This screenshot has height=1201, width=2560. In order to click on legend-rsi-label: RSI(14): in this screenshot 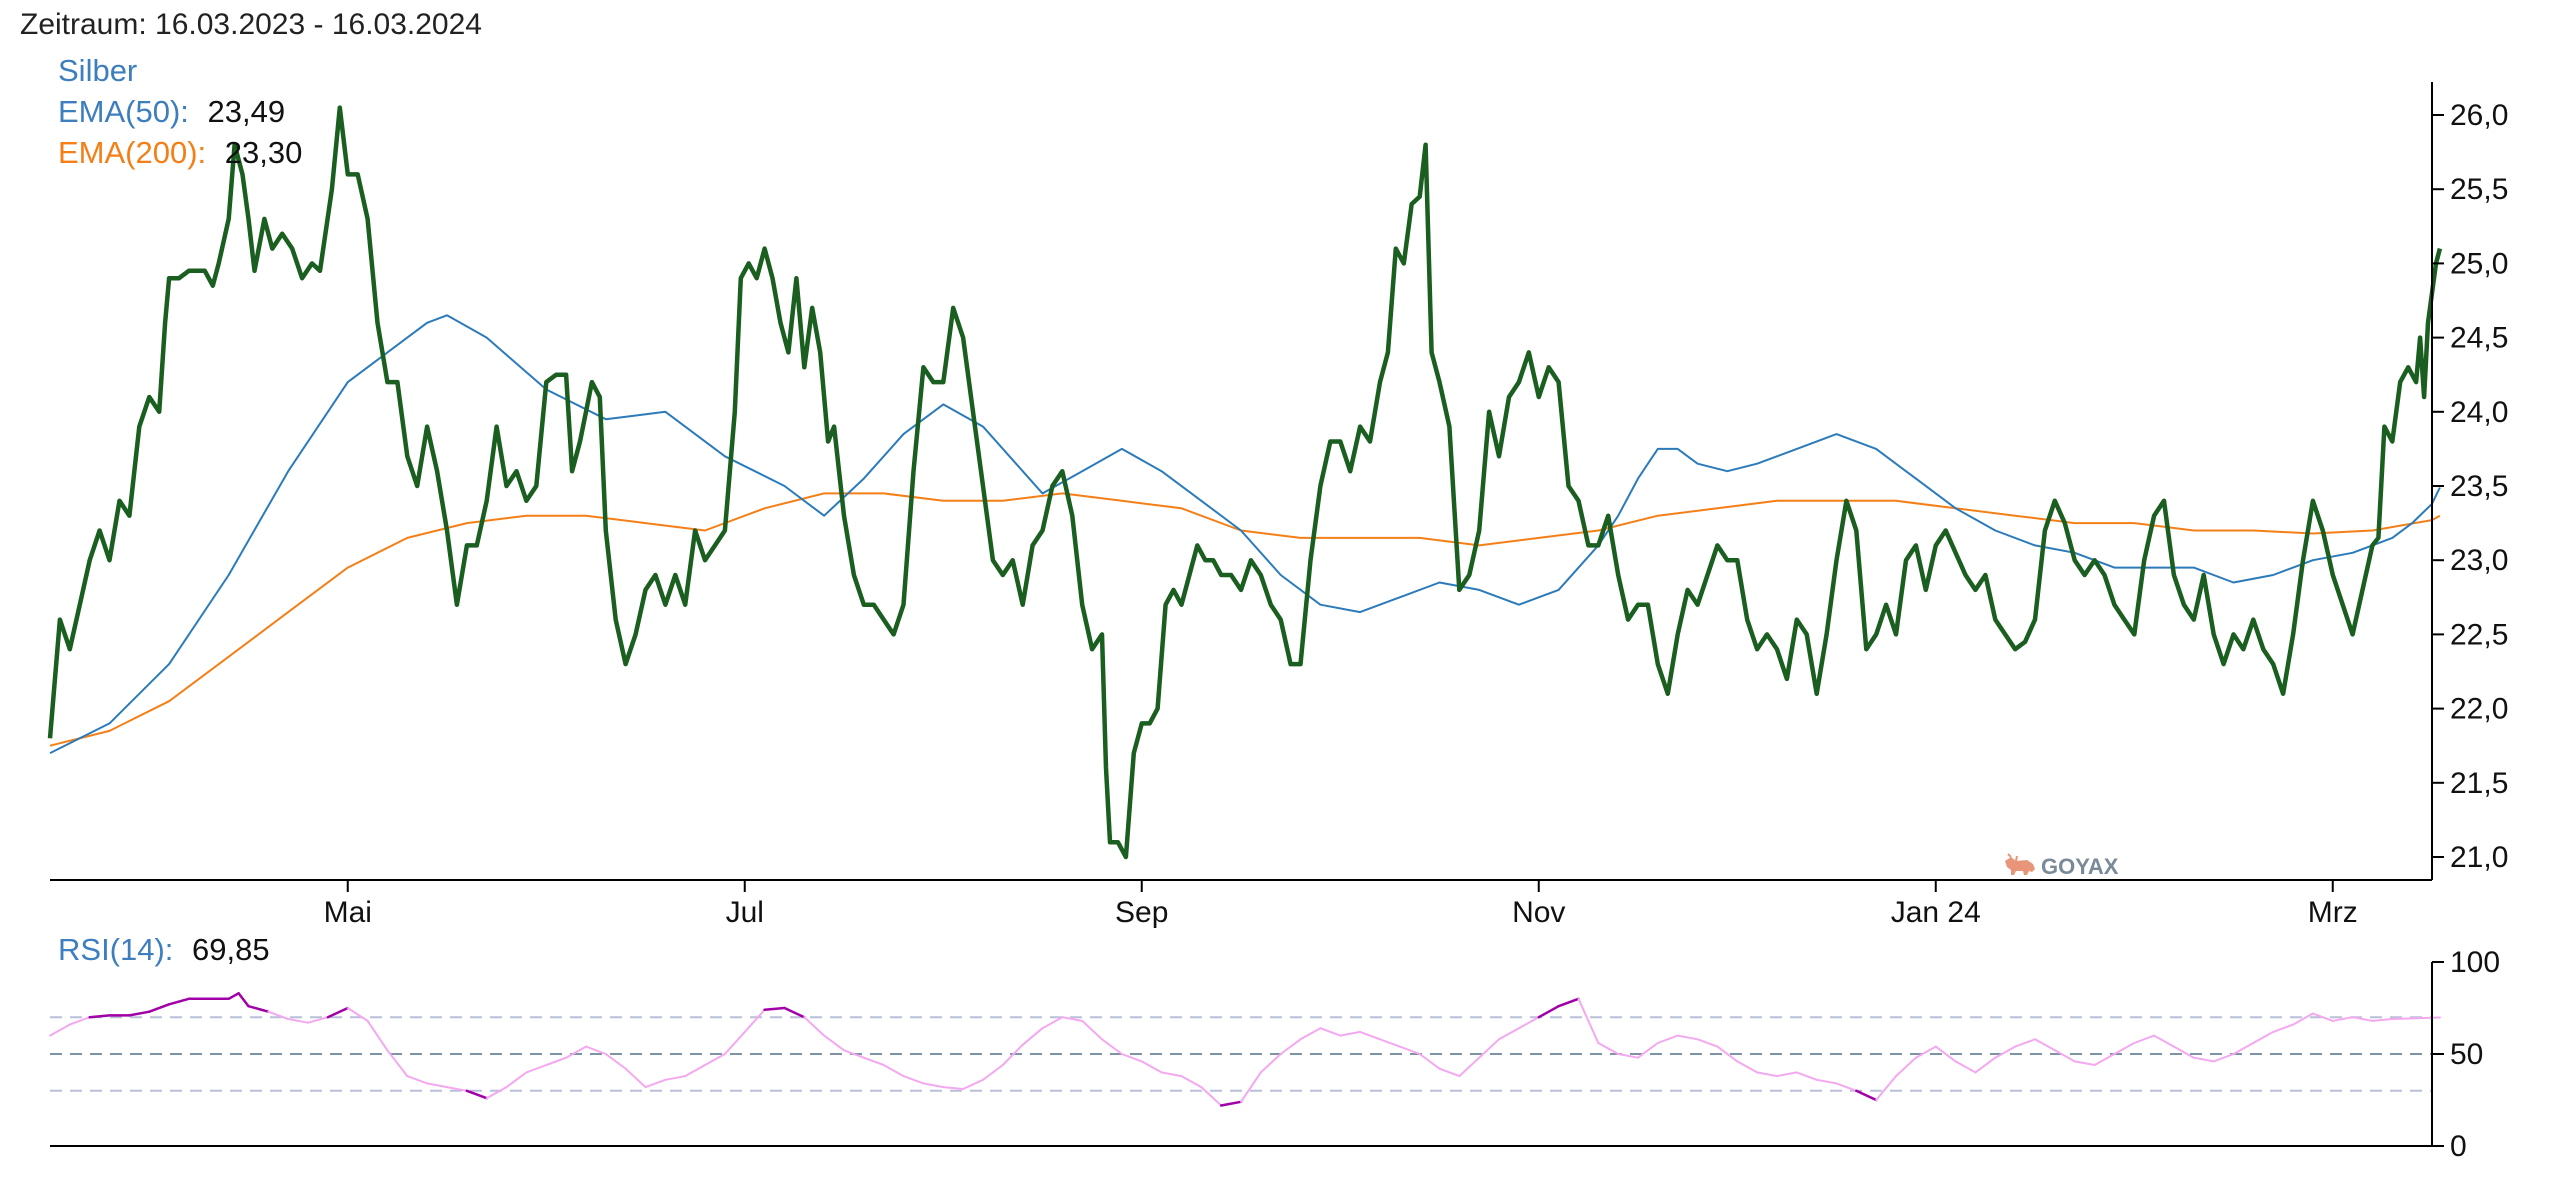, I will do `click(115, 949)`.